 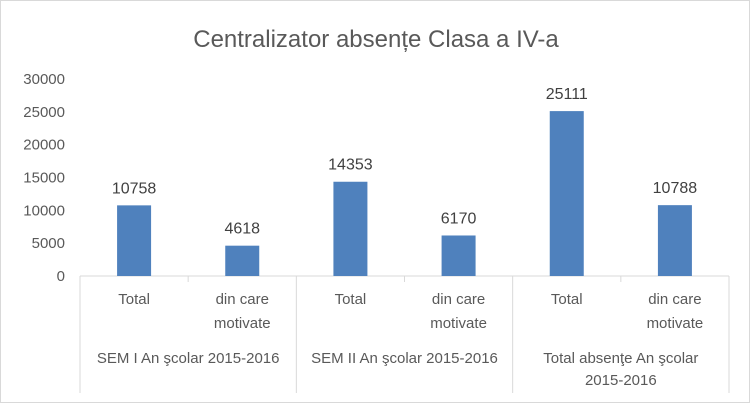 What do you see at coordinates (44, 178) in the screenshot?
I see `y-tick-label: 15000` at bounding box center [44, 178].